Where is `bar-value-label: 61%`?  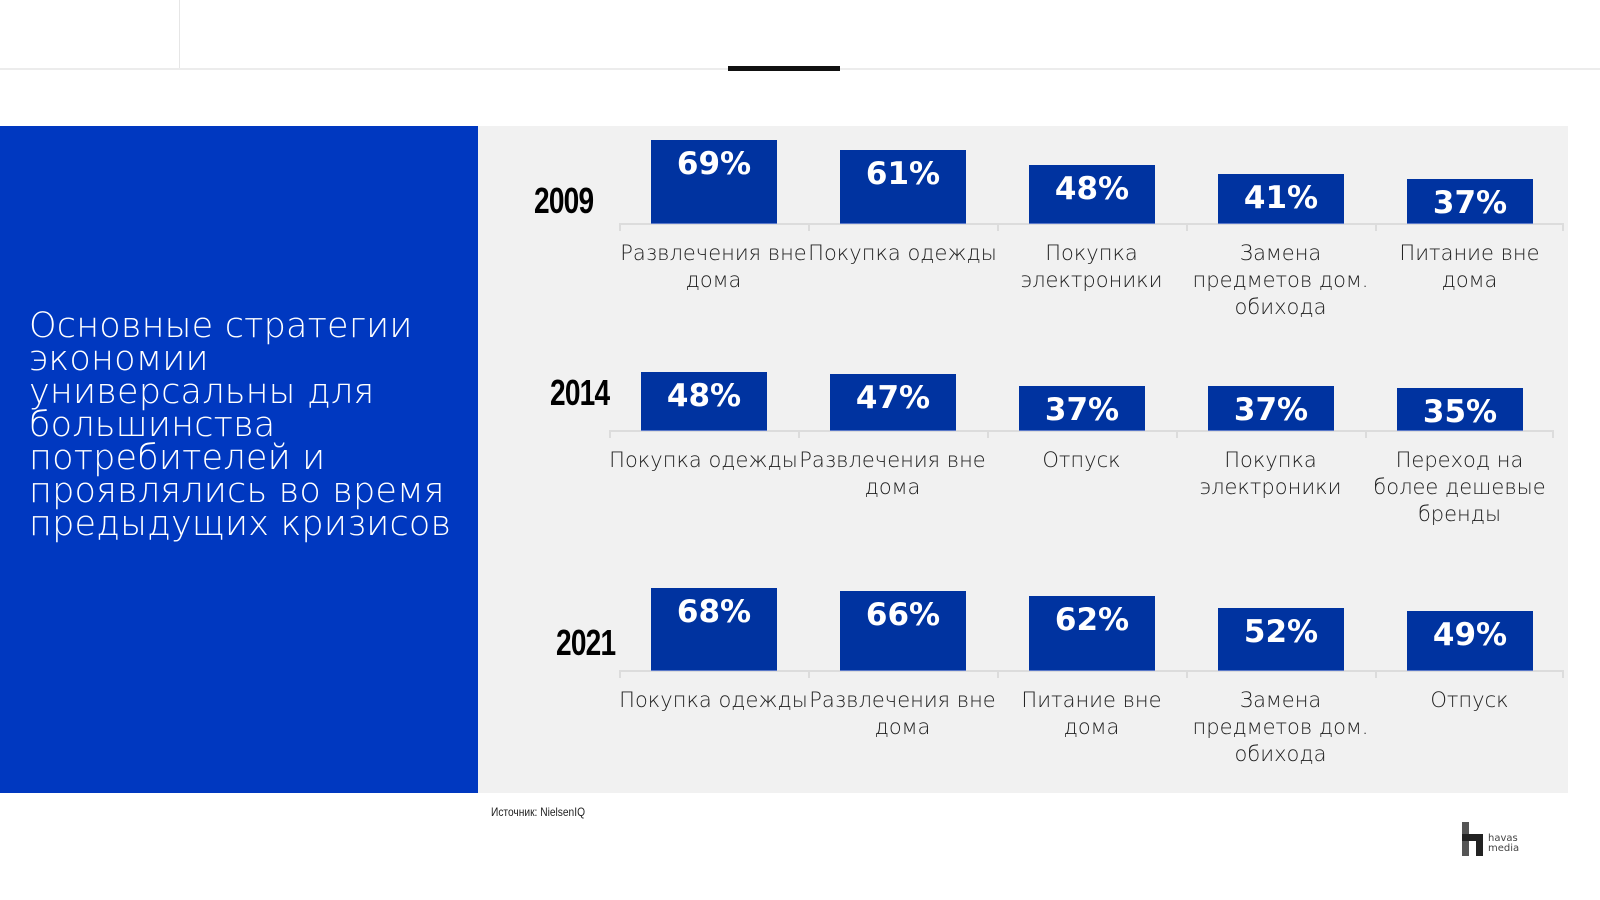 bar-value-label: 61% is located at coordinates (903, 174).